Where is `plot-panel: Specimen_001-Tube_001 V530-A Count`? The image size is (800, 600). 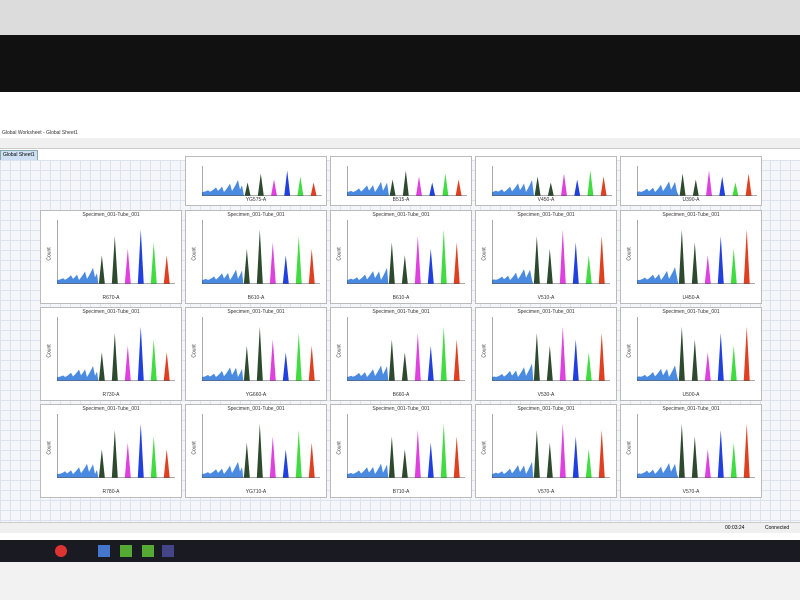
plot-panel: Specimen_001-Tube_001 V530-A Count is located at coordinates (546, 354).